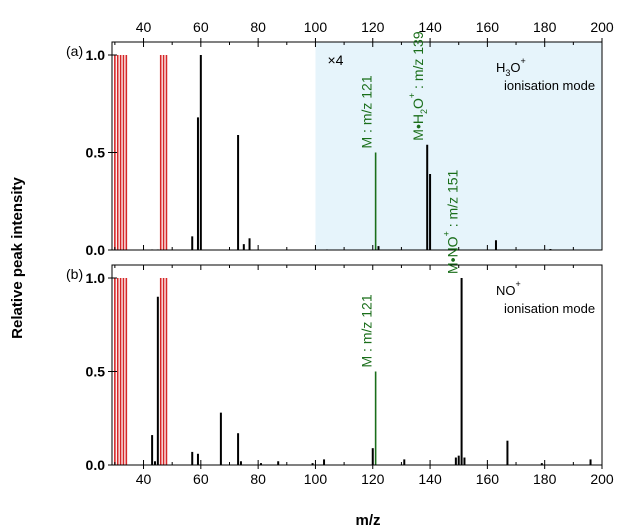  I want to click on x-bottom-tick-label: 100, so click(316, 479).